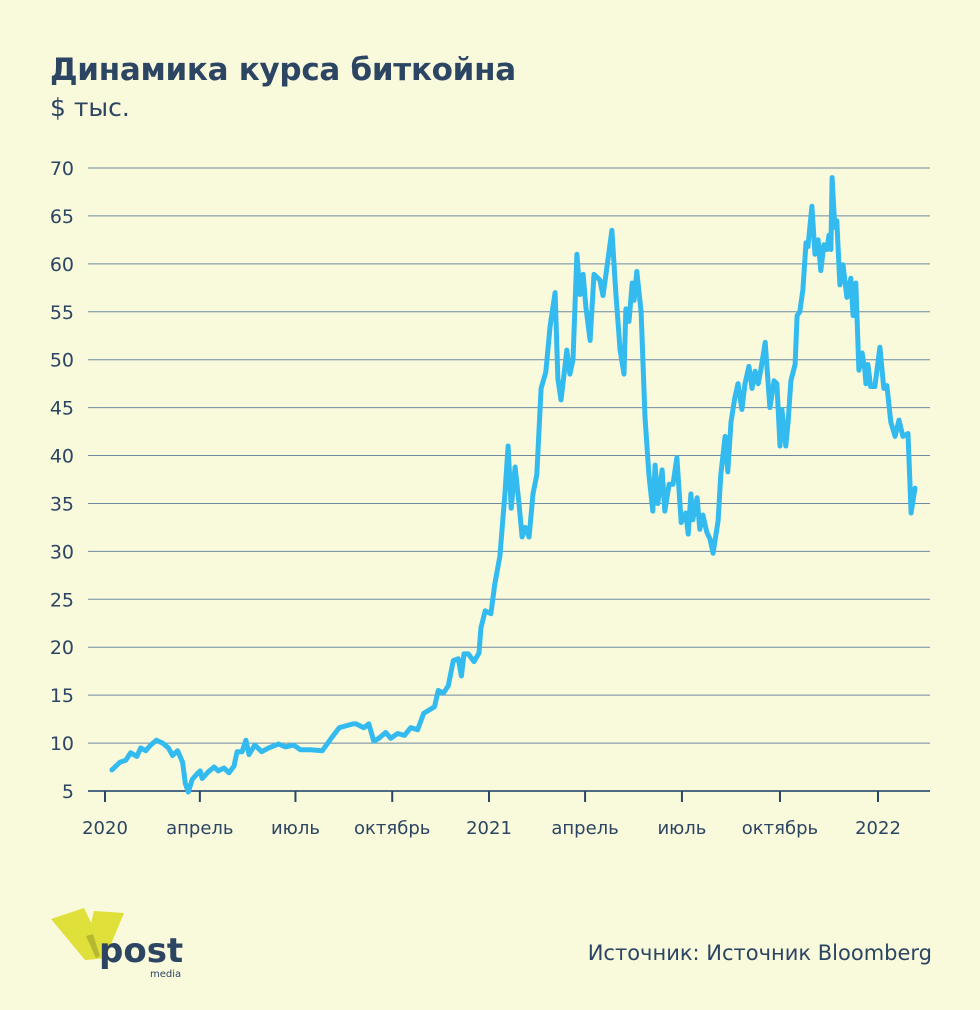  I want to click on y-tick-label: 30, so click(62, 552).